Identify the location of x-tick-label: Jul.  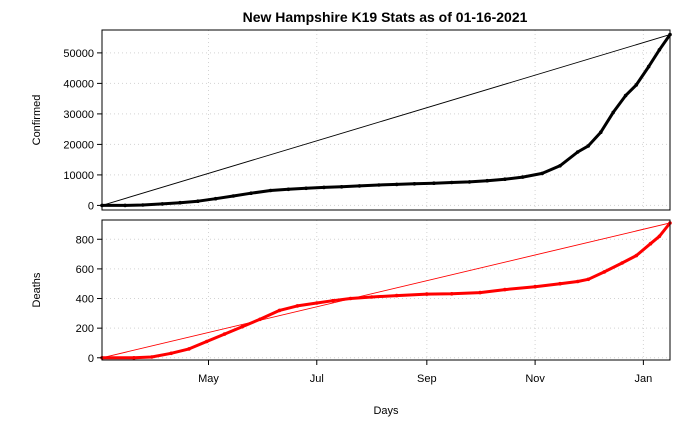
(317, 379).